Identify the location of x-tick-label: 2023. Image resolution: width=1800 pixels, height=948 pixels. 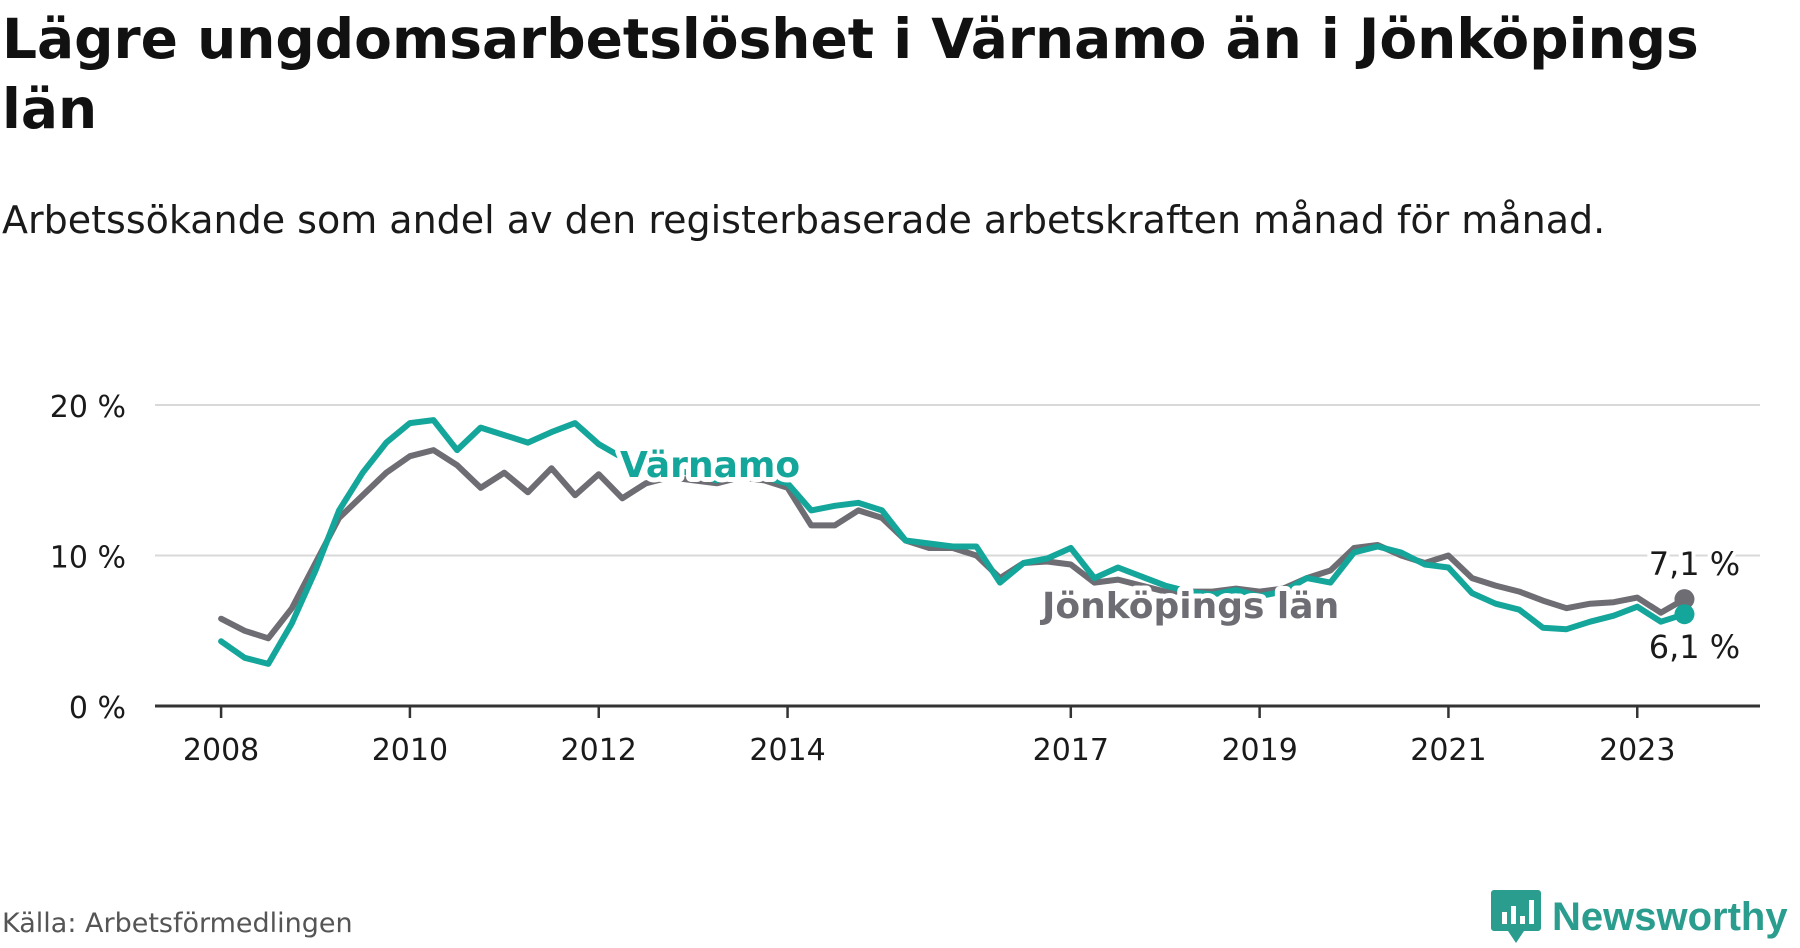
(1637, 750).